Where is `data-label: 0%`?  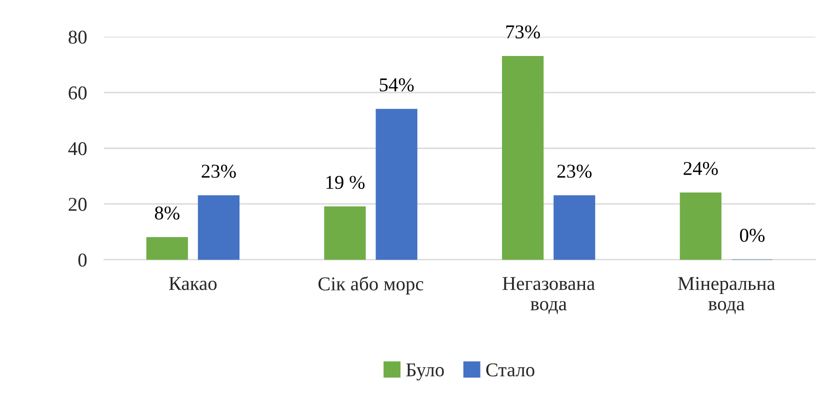
data-label: 0% is located at coordinates (752, 235).